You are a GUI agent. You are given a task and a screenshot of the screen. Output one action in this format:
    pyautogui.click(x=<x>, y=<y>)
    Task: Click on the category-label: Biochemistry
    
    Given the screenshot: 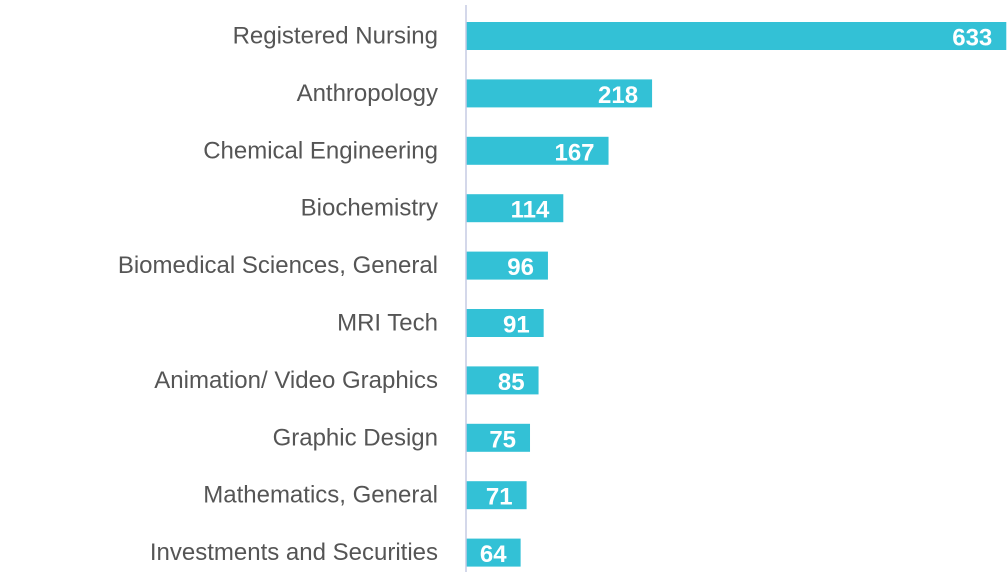 What is the action you would take?
    pyautogui.click(x=369, y=208)
    